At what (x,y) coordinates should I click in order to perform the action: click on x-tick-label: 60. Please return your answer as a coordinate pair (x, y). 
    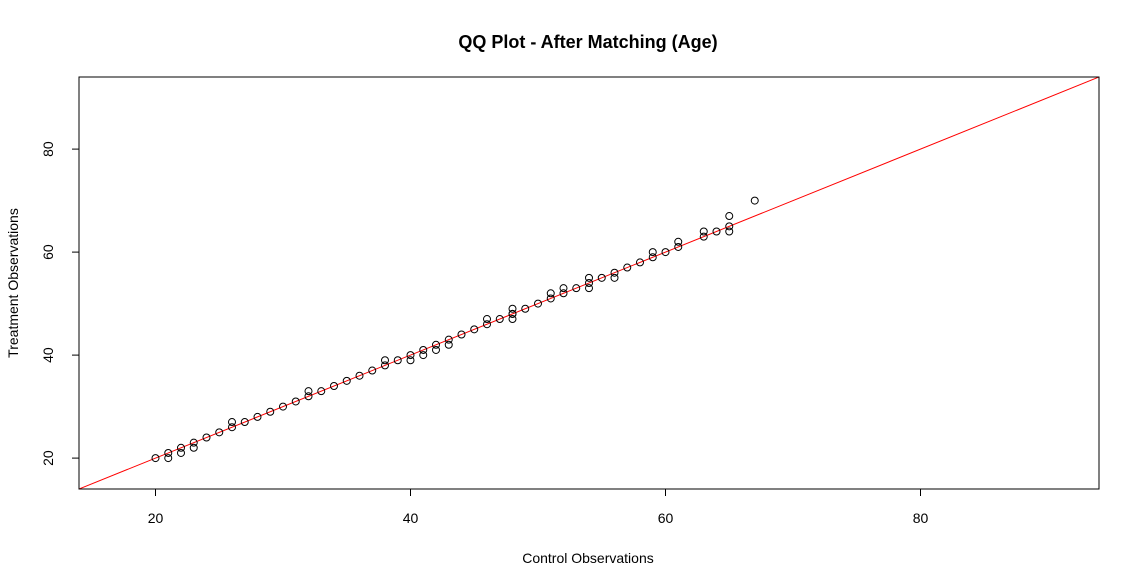
    Looking at the image, I should click on (666, 518).